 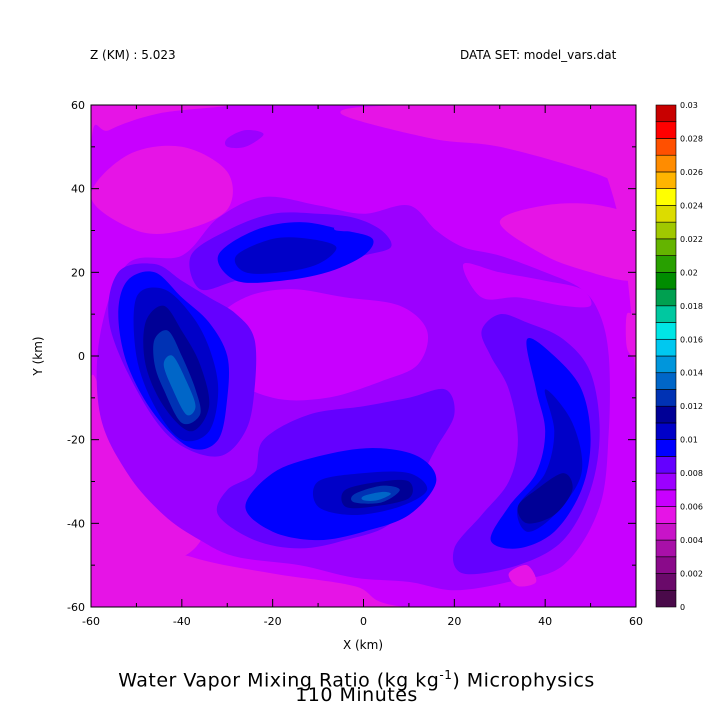 What do you see at coordinates (363, 645) in the screenshot?
I see `x-axis-label: X (km)` at bounding box center [363, 645].